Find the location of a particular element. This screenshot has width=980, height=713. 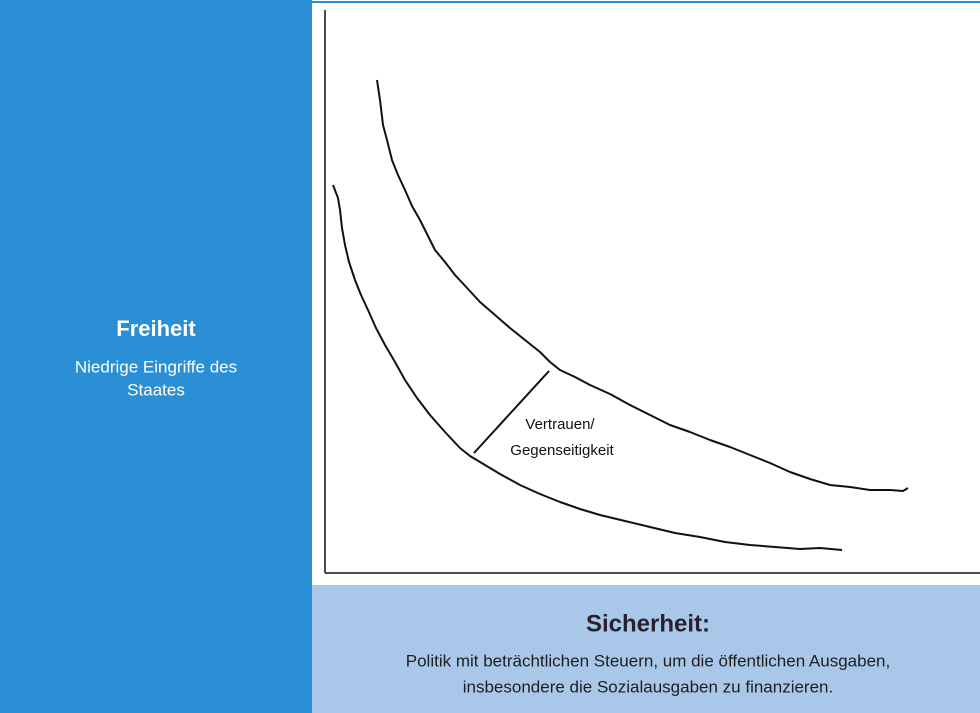

left-title: Freiheit is located at coordinates (156, 328).